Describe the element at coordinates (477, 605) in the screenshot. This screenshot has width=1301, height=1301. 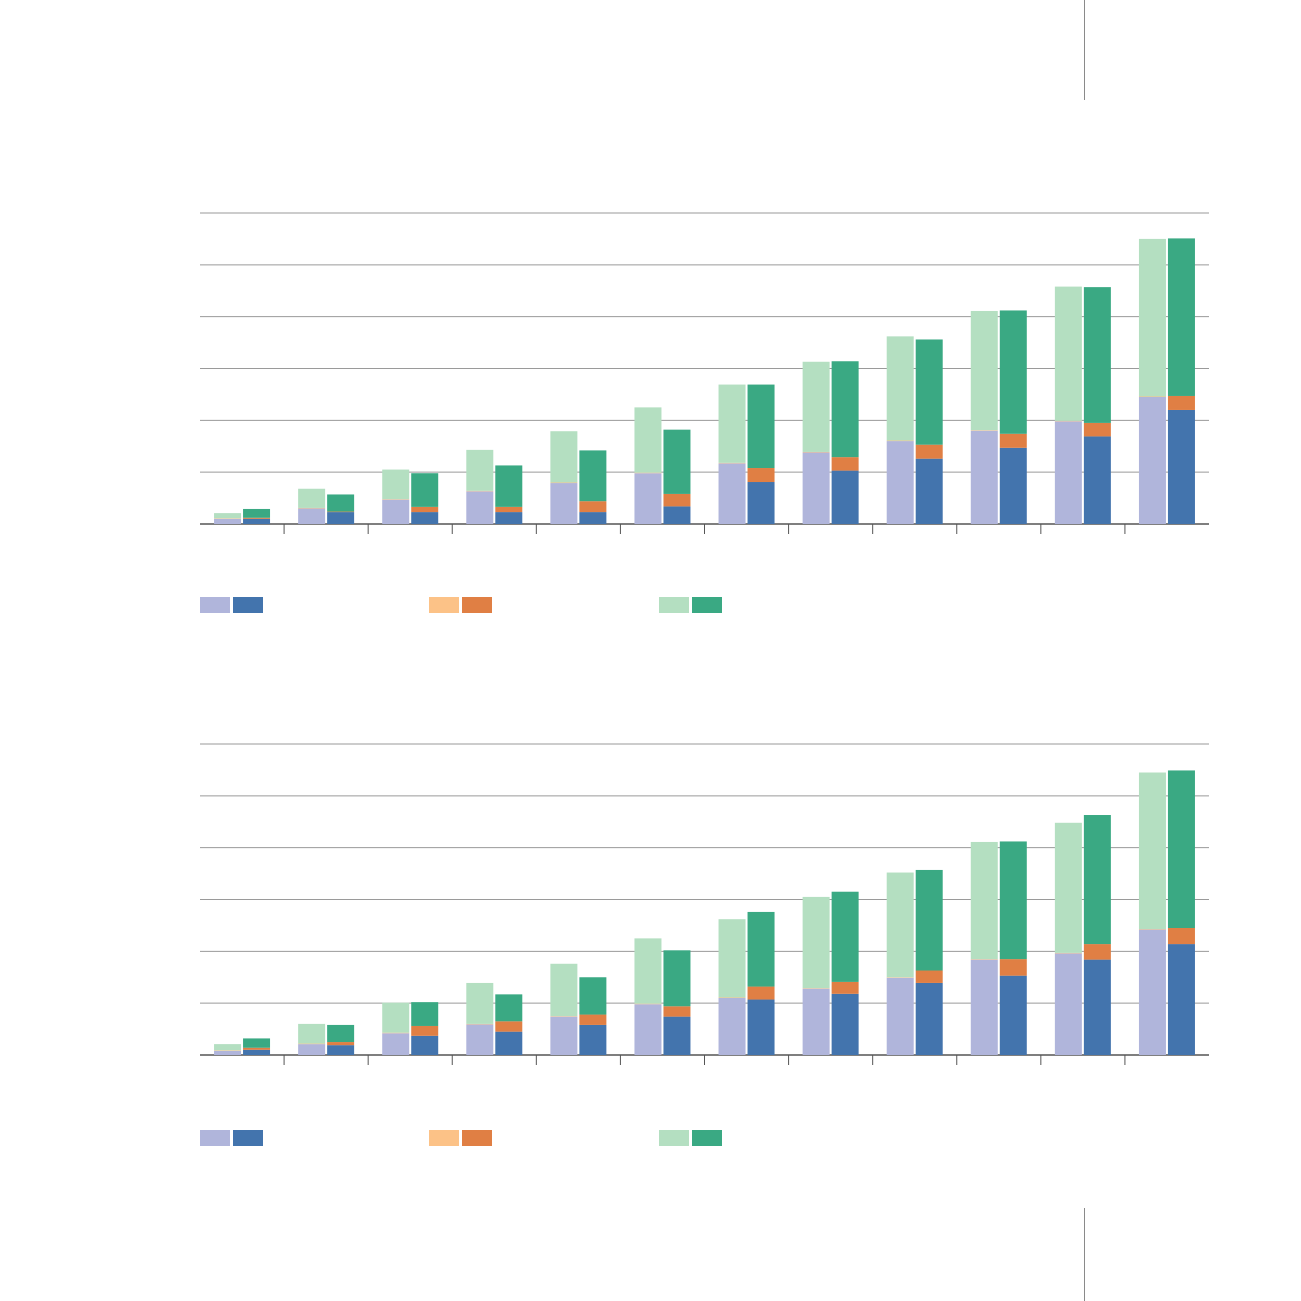
I see `orange-dark-swatch` at that location.